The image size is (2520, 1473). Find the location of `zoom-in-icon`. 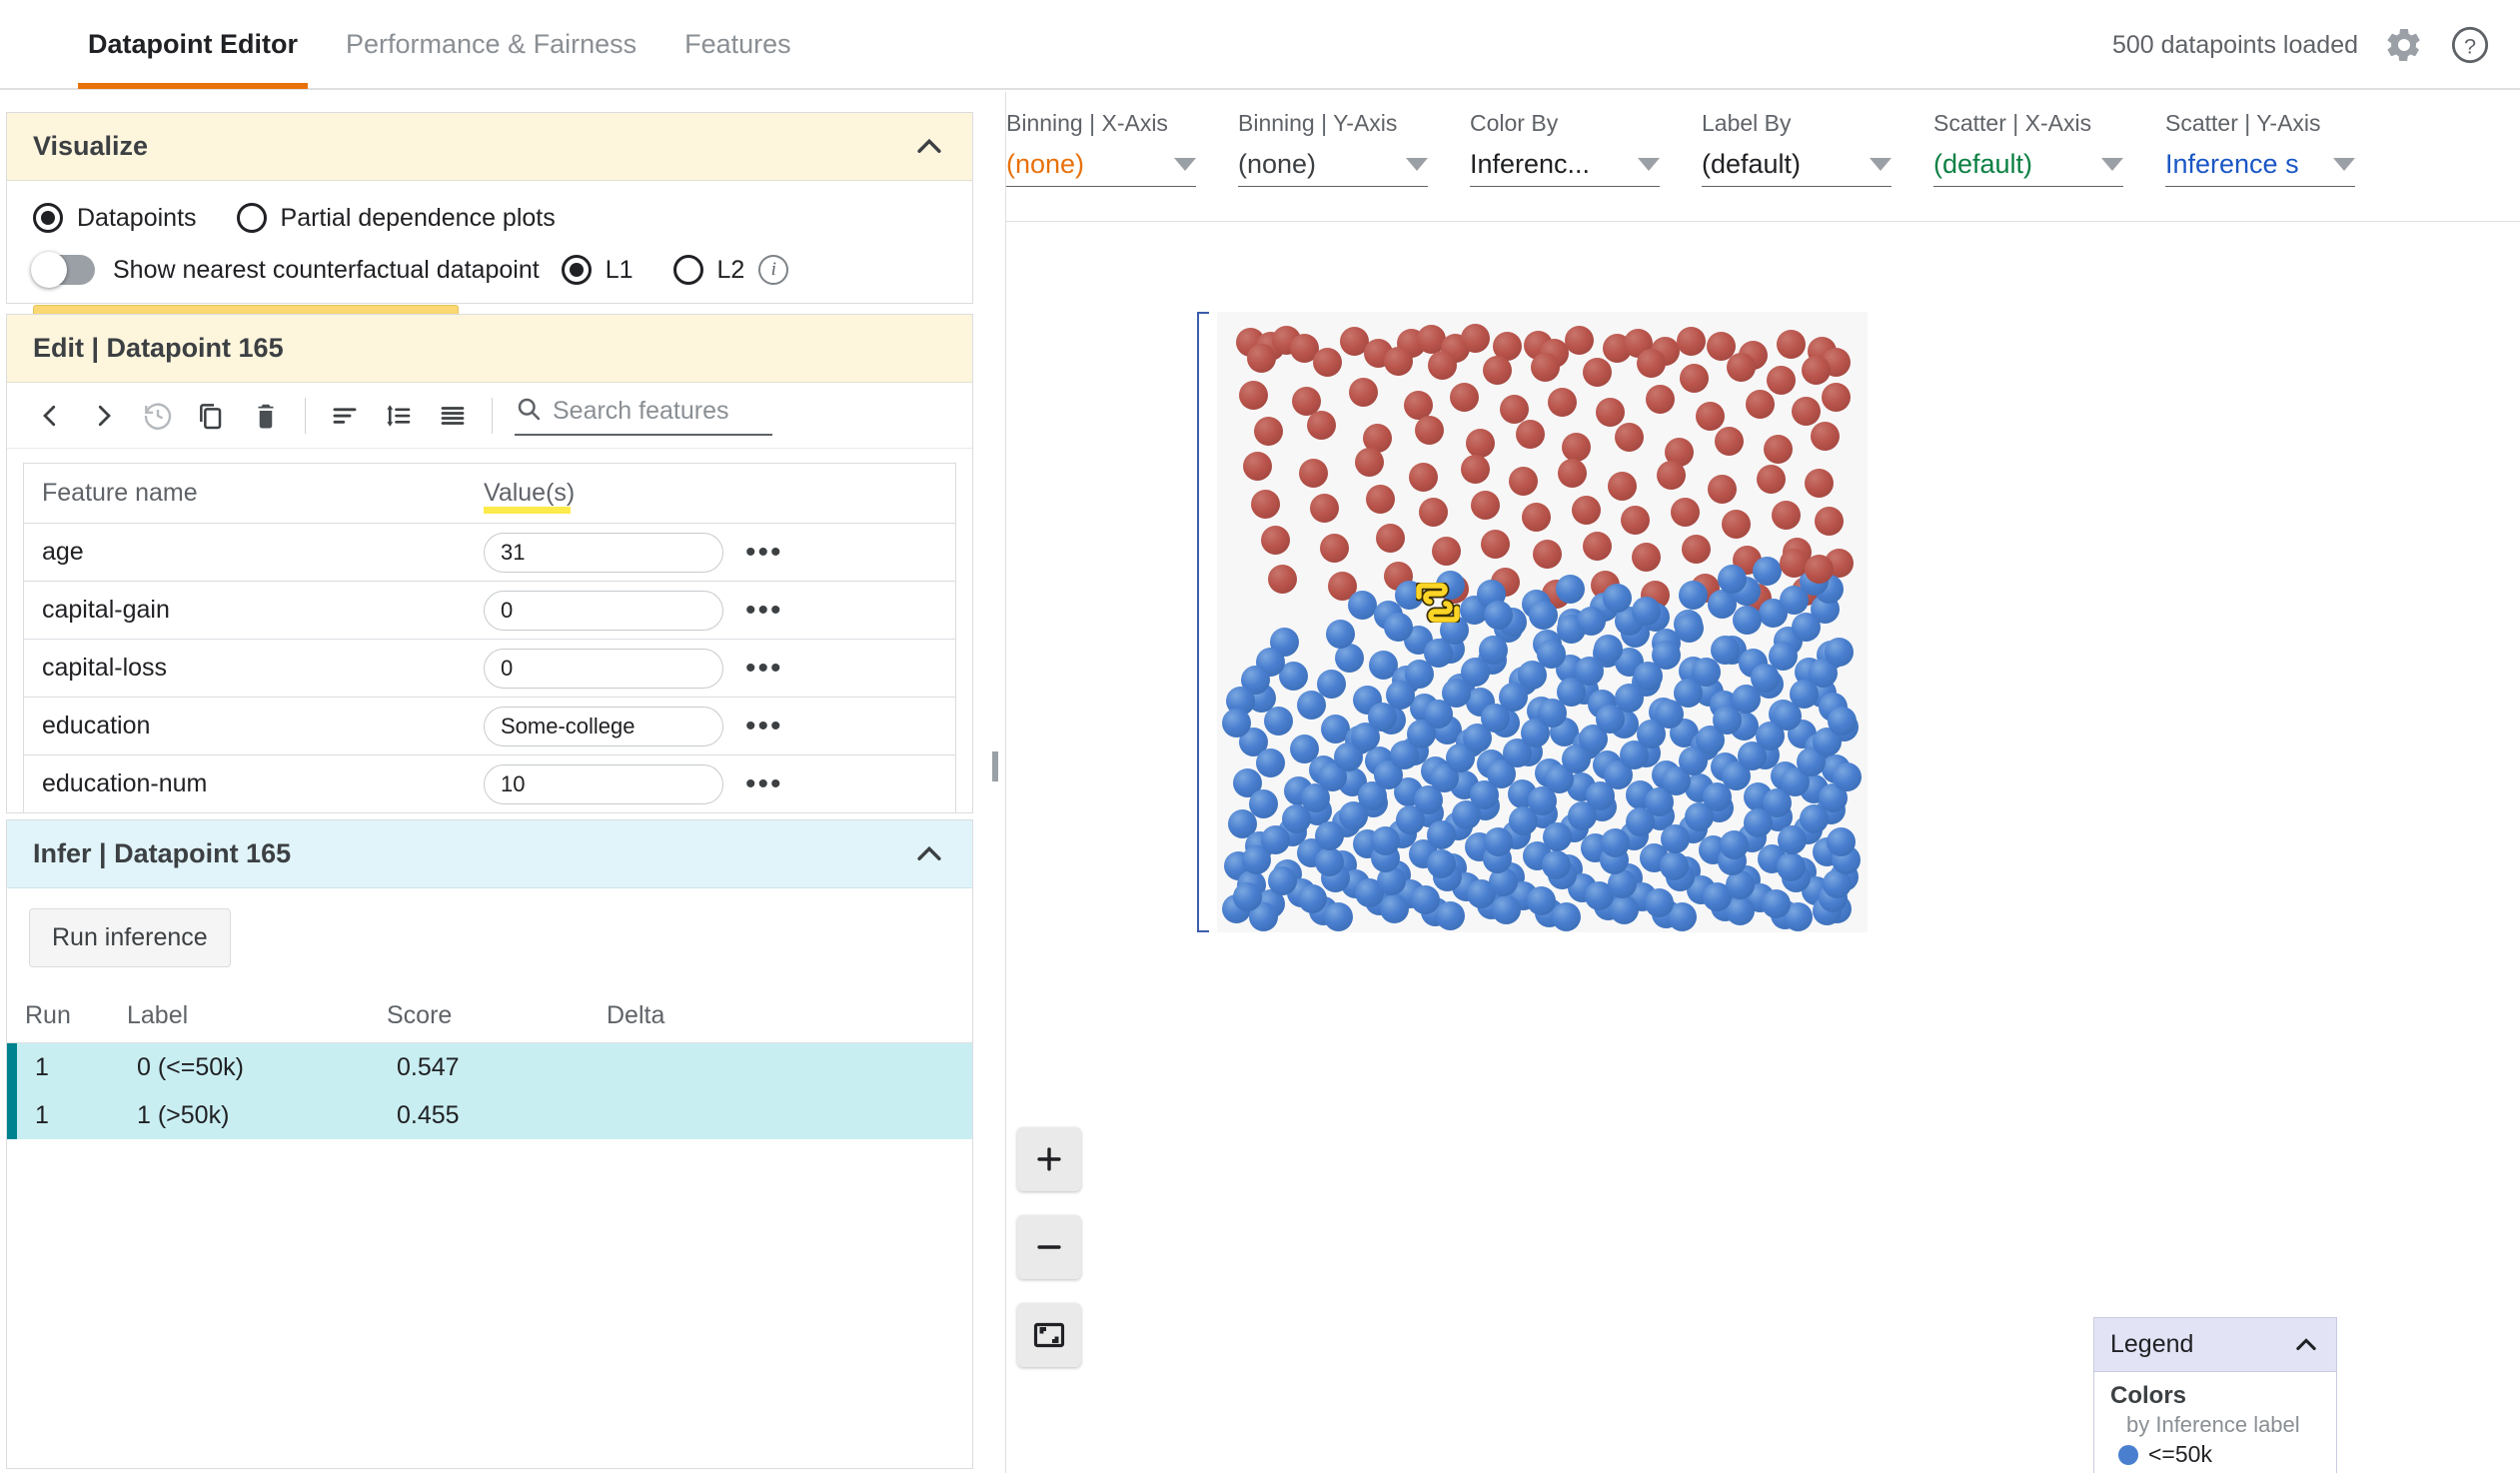

zoom-in-icon is located at coordinates (1049, 1159).